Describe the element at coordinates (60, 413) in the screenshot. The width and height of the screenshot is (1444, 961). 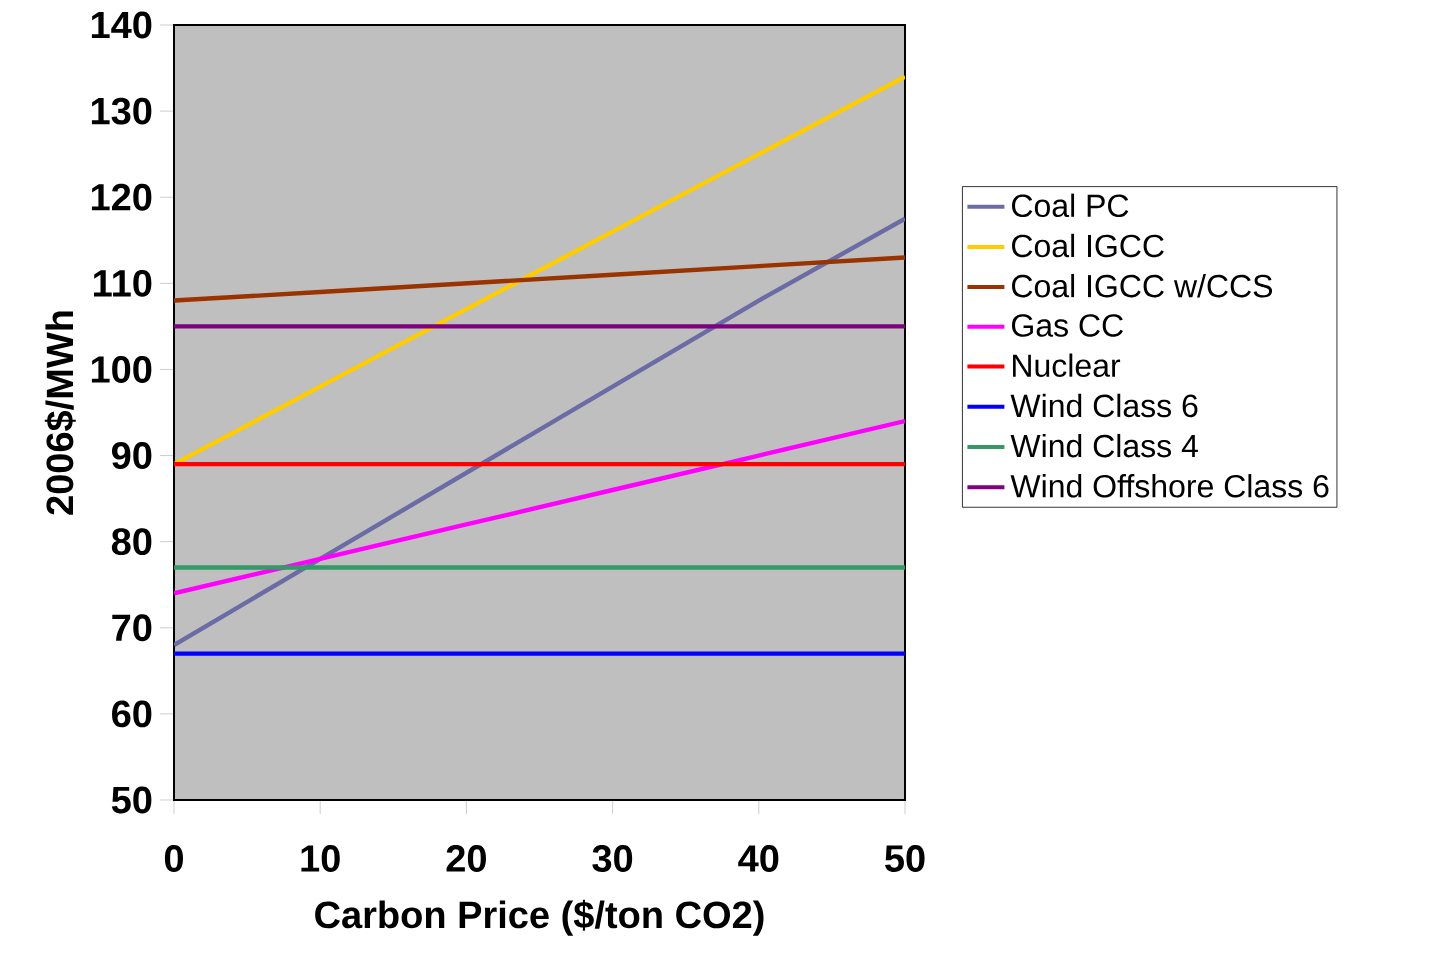
I see `y-axis-title: 2006$/MWh` at that location.